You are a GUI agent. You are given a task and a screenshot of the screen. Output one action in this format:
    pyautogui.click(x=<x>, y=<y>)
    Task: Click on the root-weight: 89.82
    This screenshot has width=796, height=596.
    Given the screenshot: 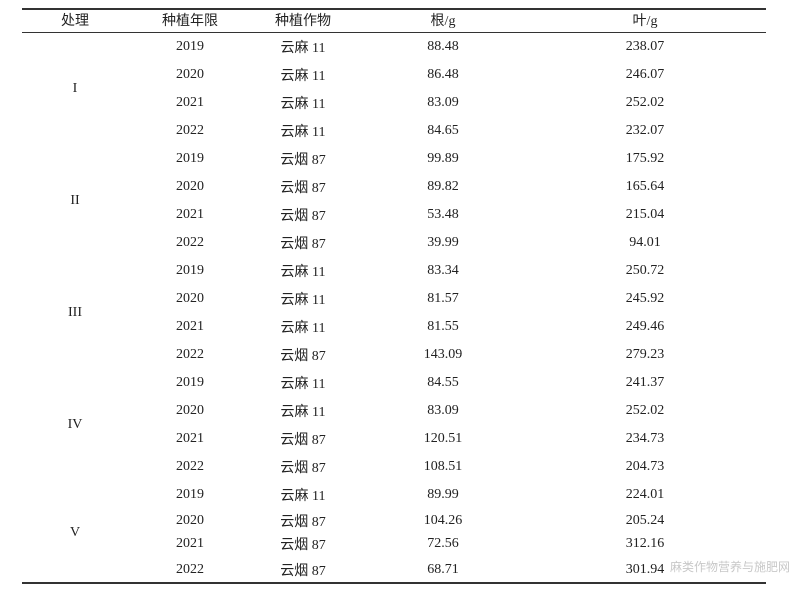 What is the action you would take?
    pyautogui.click(x=443, y=186)
    